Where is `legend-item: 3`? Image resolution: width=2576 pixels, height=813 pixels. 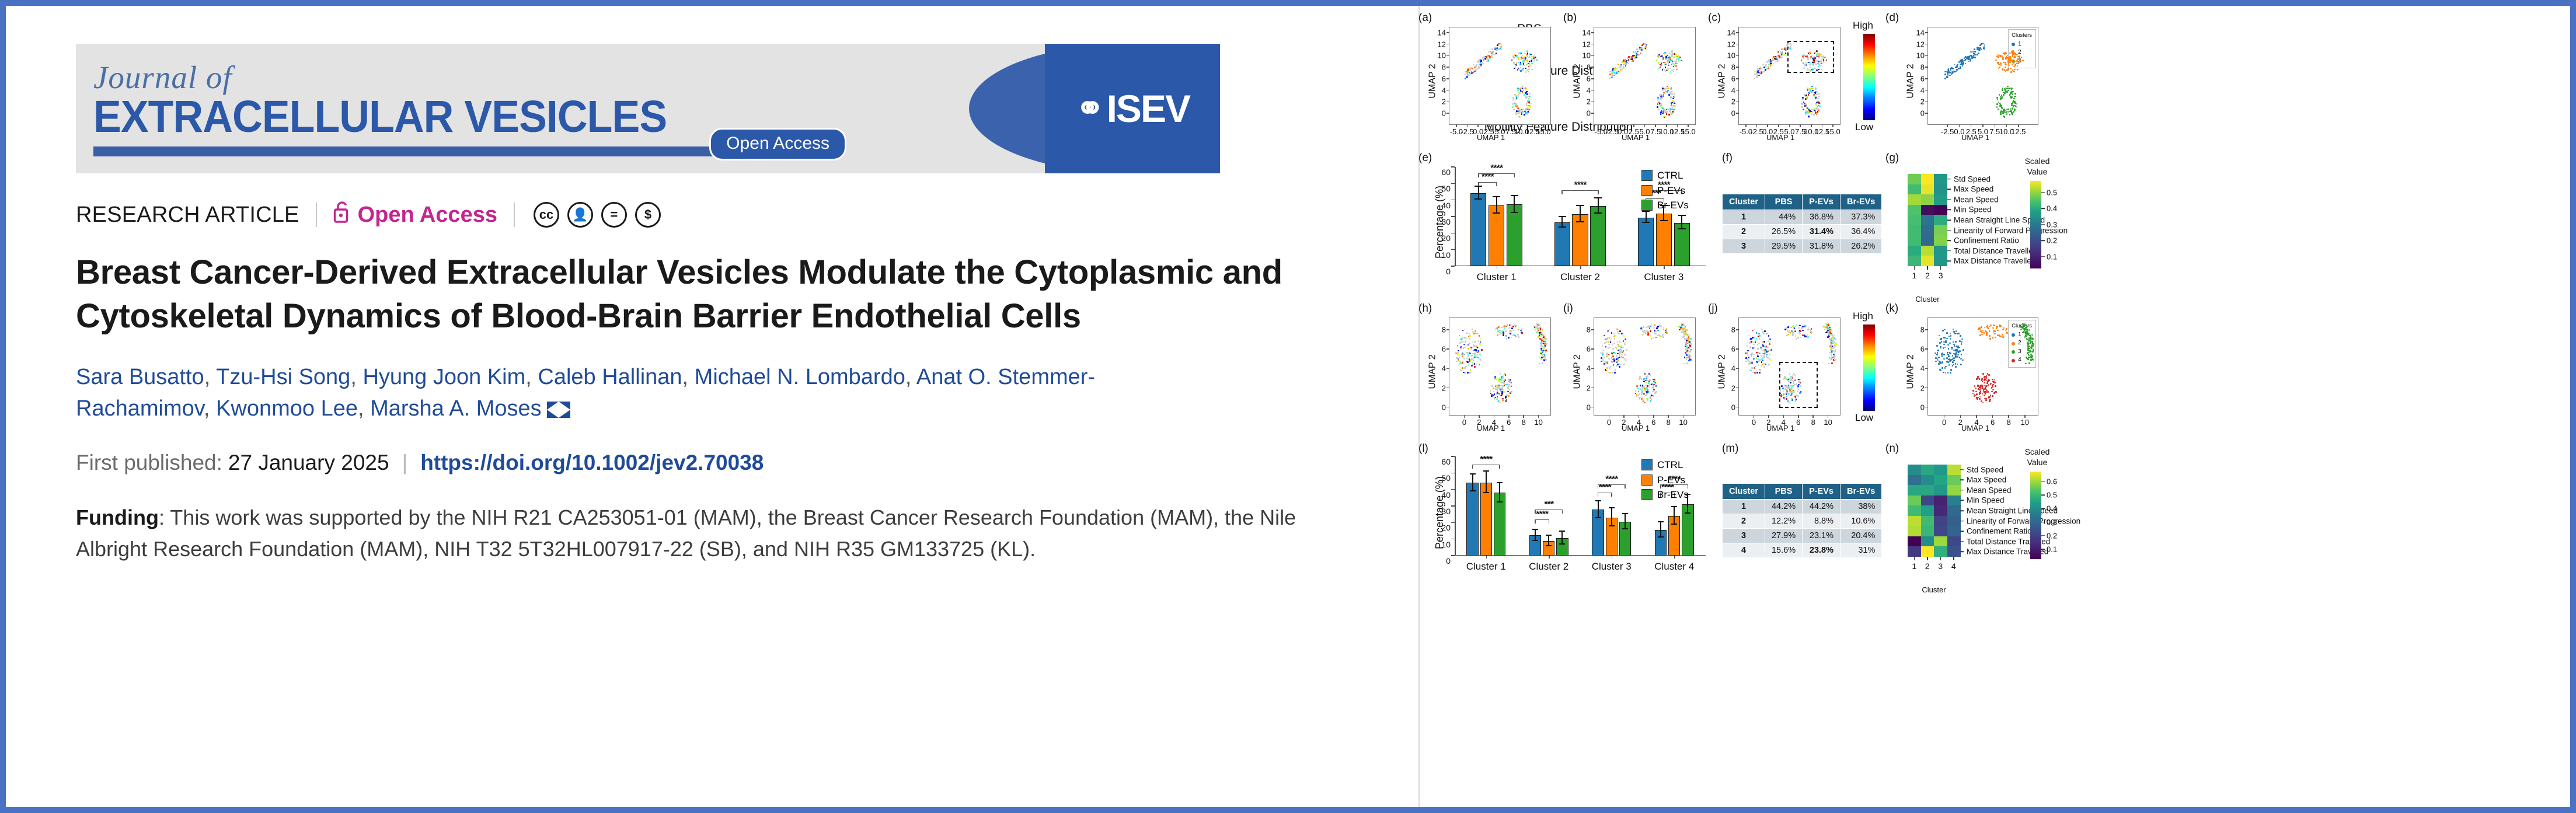 legend-item: 3 is located at coordinates (2022, 353).